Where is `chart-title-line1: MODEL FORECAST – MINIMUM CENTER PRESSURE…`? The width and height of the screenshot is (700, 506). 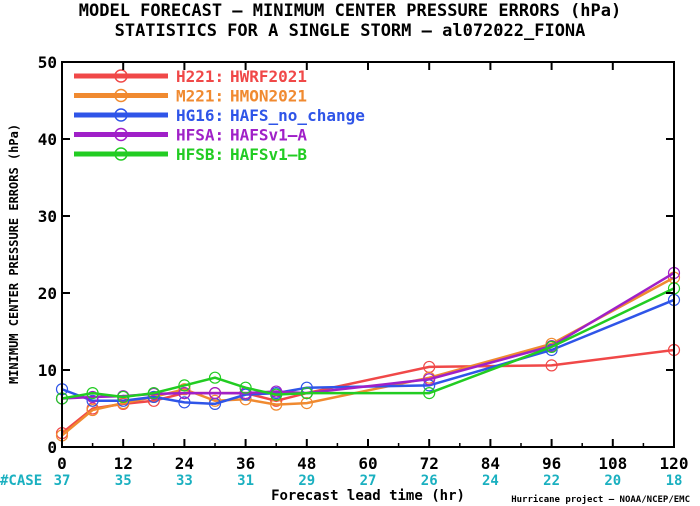
chart-title-line1: MODEL FORECAST – MINIMUM CENTER PRESSURE… is located at coordinates (350, 11).